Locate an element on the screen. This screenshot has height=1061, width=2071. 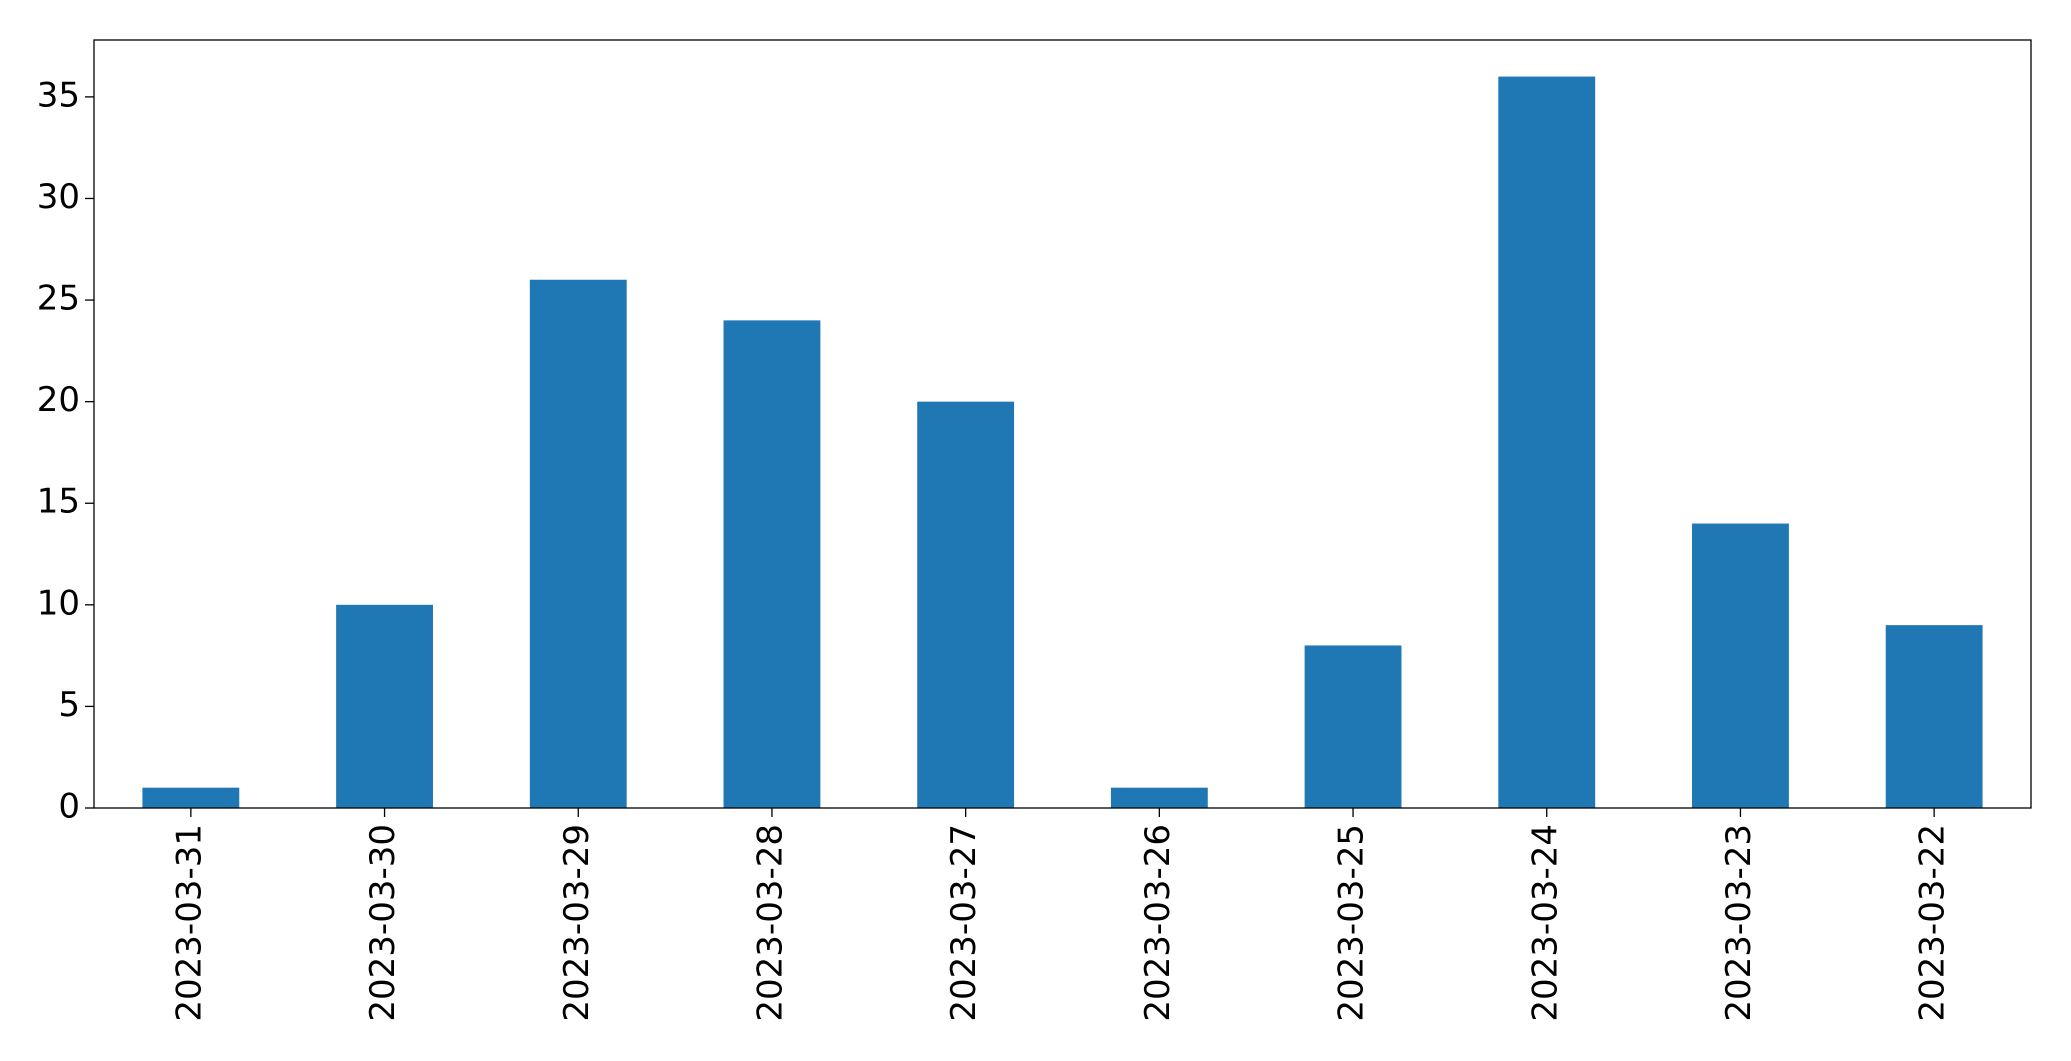
y-tick-label: 35 is located at coordinates (58, 95).